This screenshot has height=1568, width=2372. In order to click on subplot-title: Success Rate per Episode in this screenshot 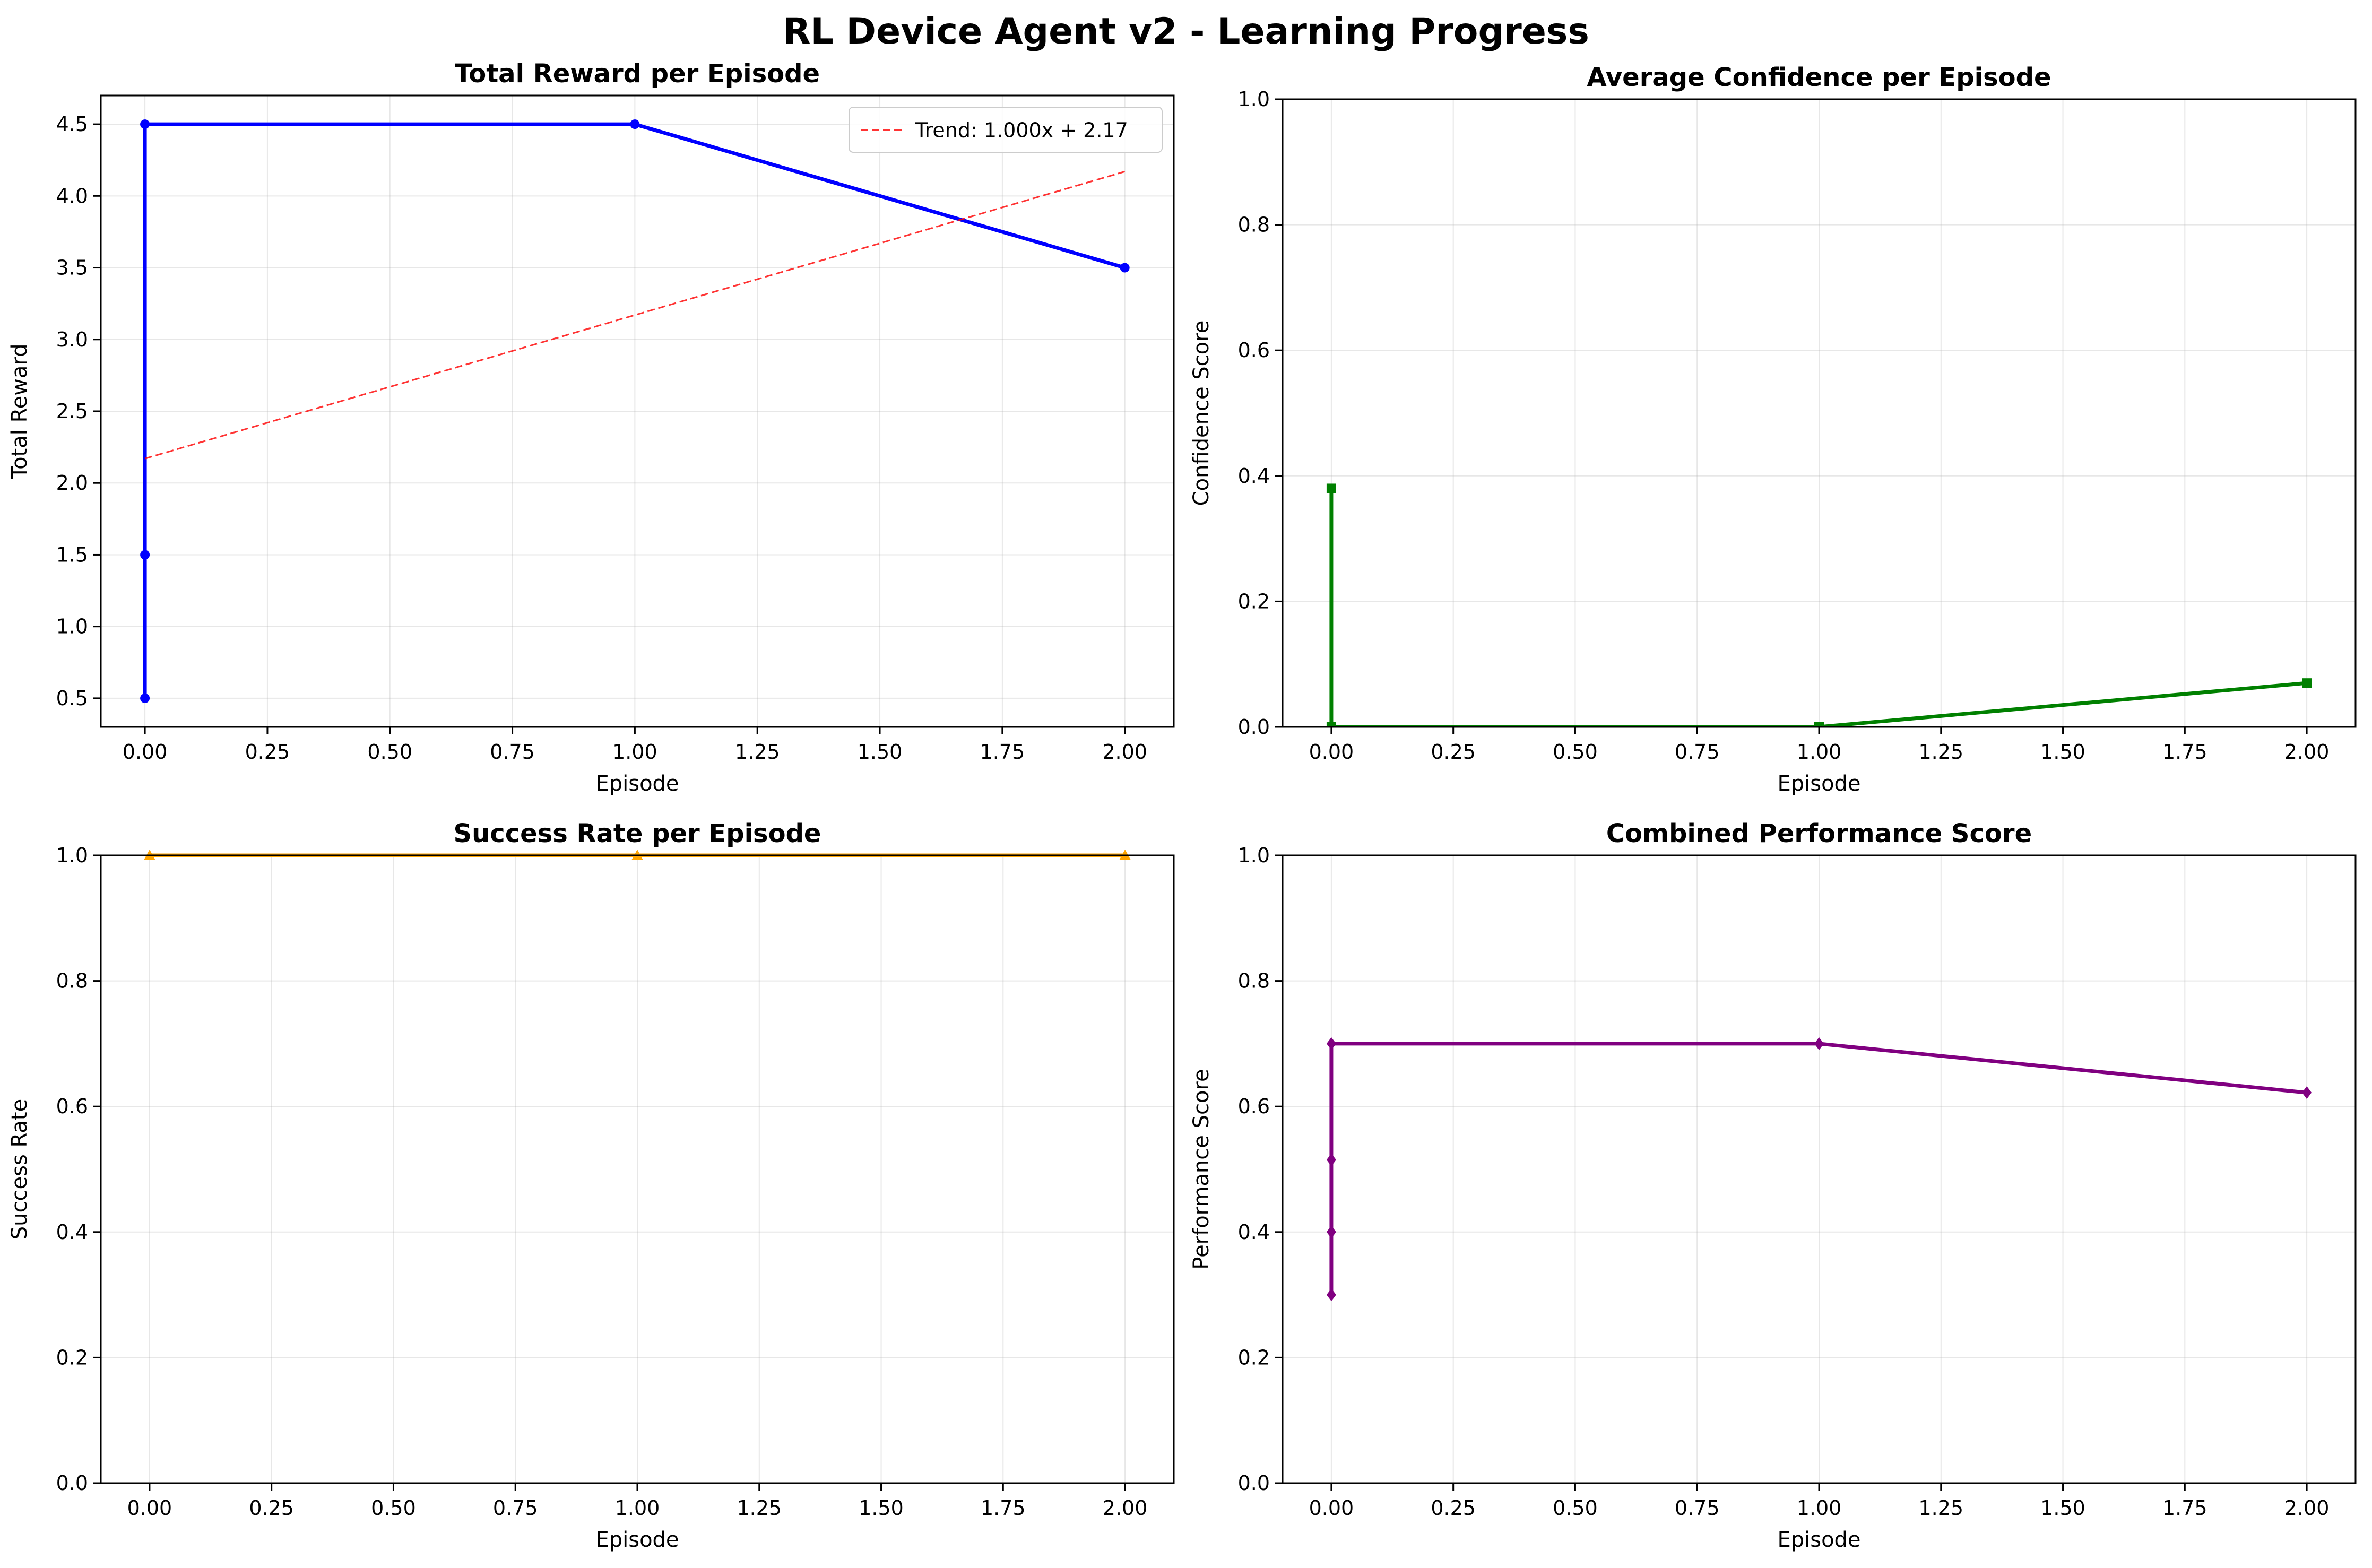, I will do `click(638, 833)`.